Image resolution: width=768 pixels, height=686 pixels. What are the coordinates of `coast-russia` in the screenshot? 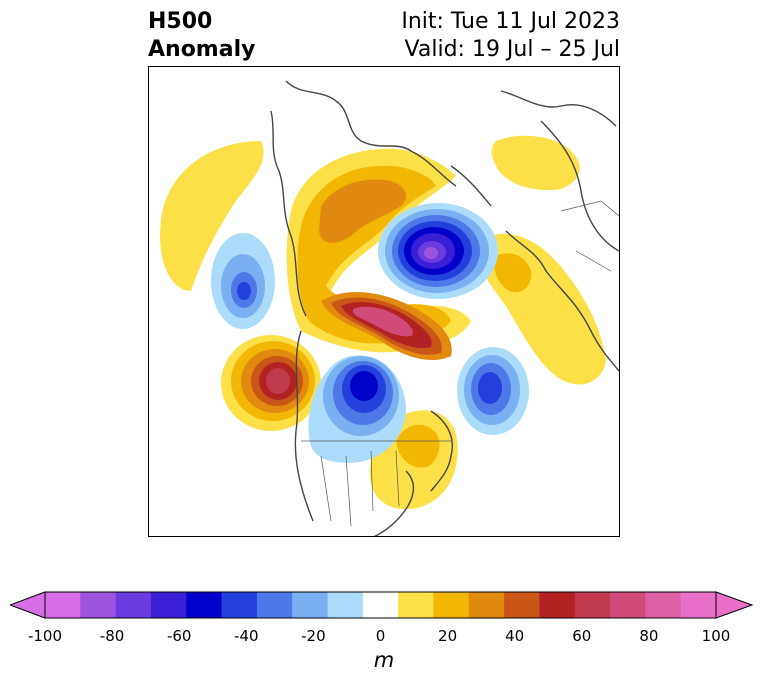 It's located at (579, 186).